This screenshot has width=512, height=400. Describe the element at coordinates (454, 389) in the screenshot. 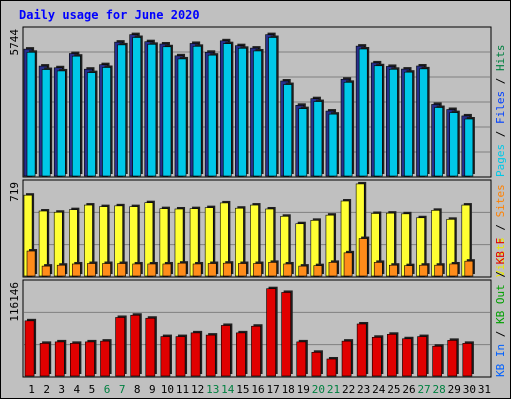

I see `x-tick-label: 29` at that location.